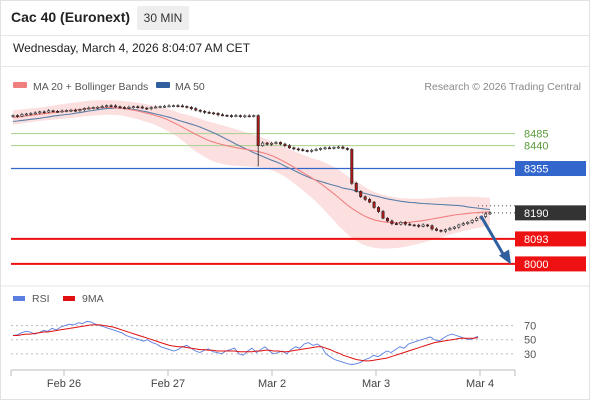 The width and height of the screenshot is (590, 400). I want to click on rsi-panel: 70 50 30, so click(273, 343).